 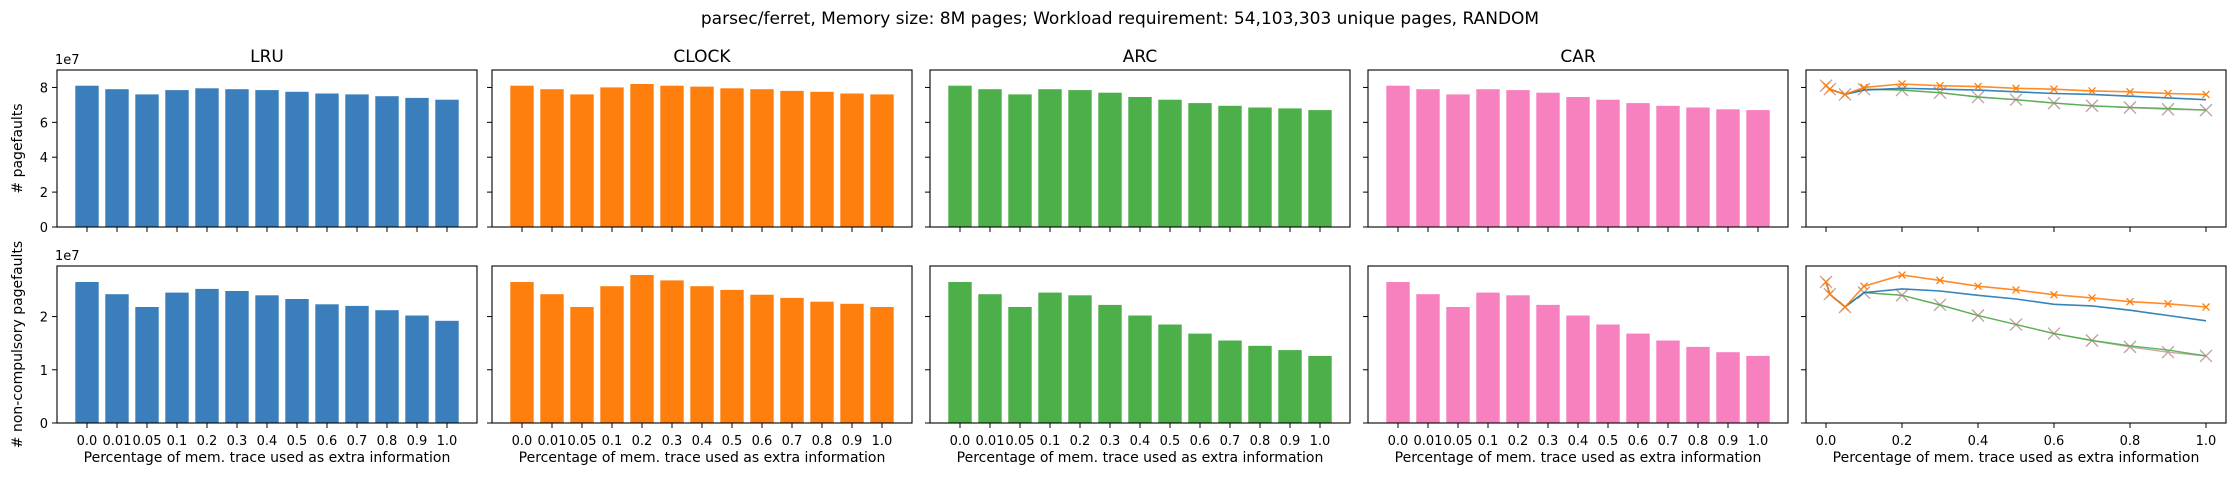 I want to click on y-tick-label: 2, so click(x=44, y=193).